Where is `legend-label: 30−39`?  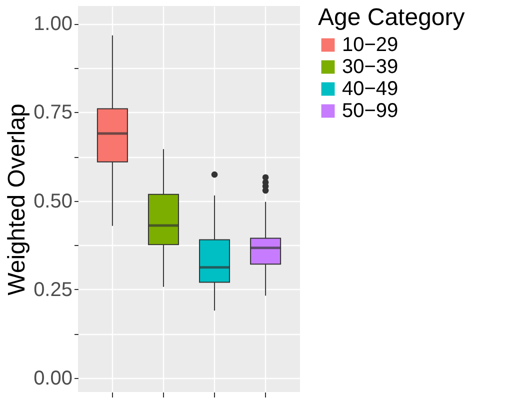
legend-label: 30−39 is located at coordinates (370, 67).